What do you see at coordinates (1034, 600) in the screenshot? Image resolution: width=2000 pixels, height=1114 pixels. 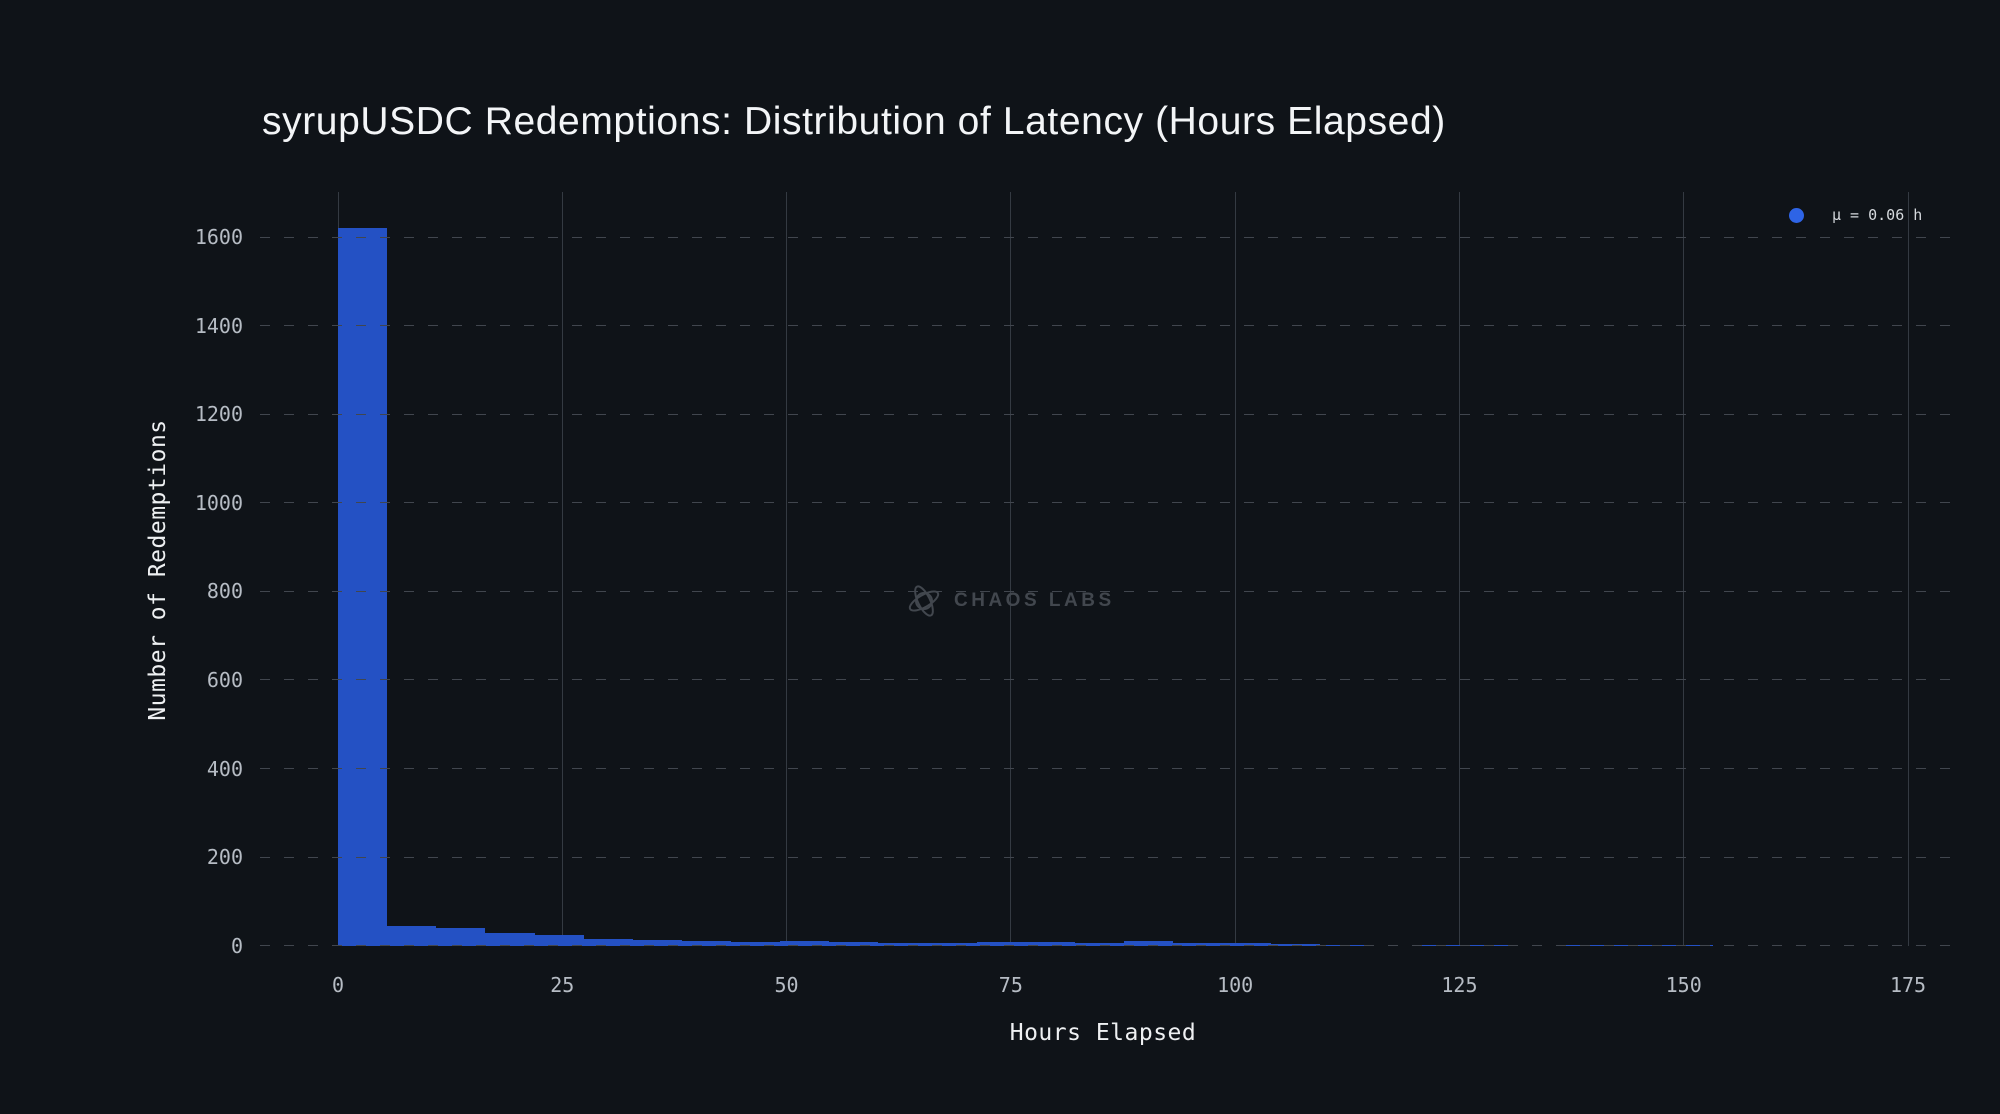 I see `watermark-text: CHAOS LABS` at bounding box center [1034, 600].